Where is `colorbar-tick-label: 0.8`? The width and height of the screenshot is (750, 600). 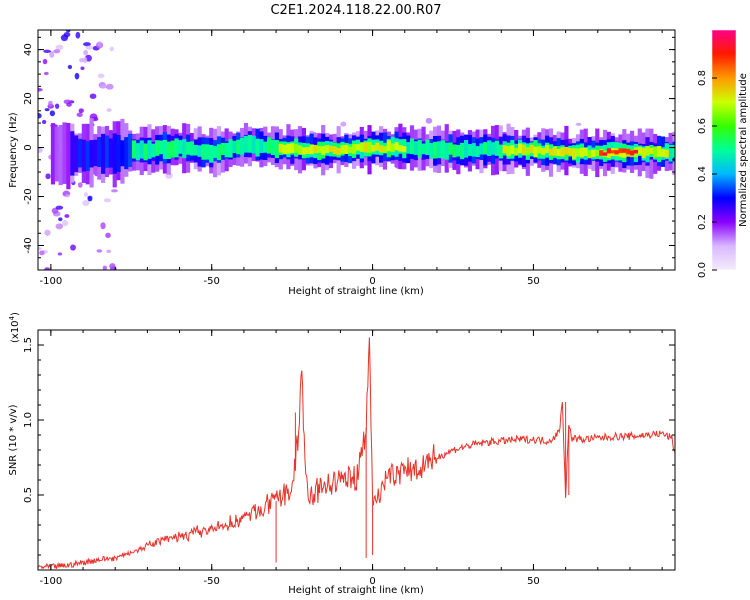
colorbar-tick-label: 0.8 is located at coordinates (702, 78).